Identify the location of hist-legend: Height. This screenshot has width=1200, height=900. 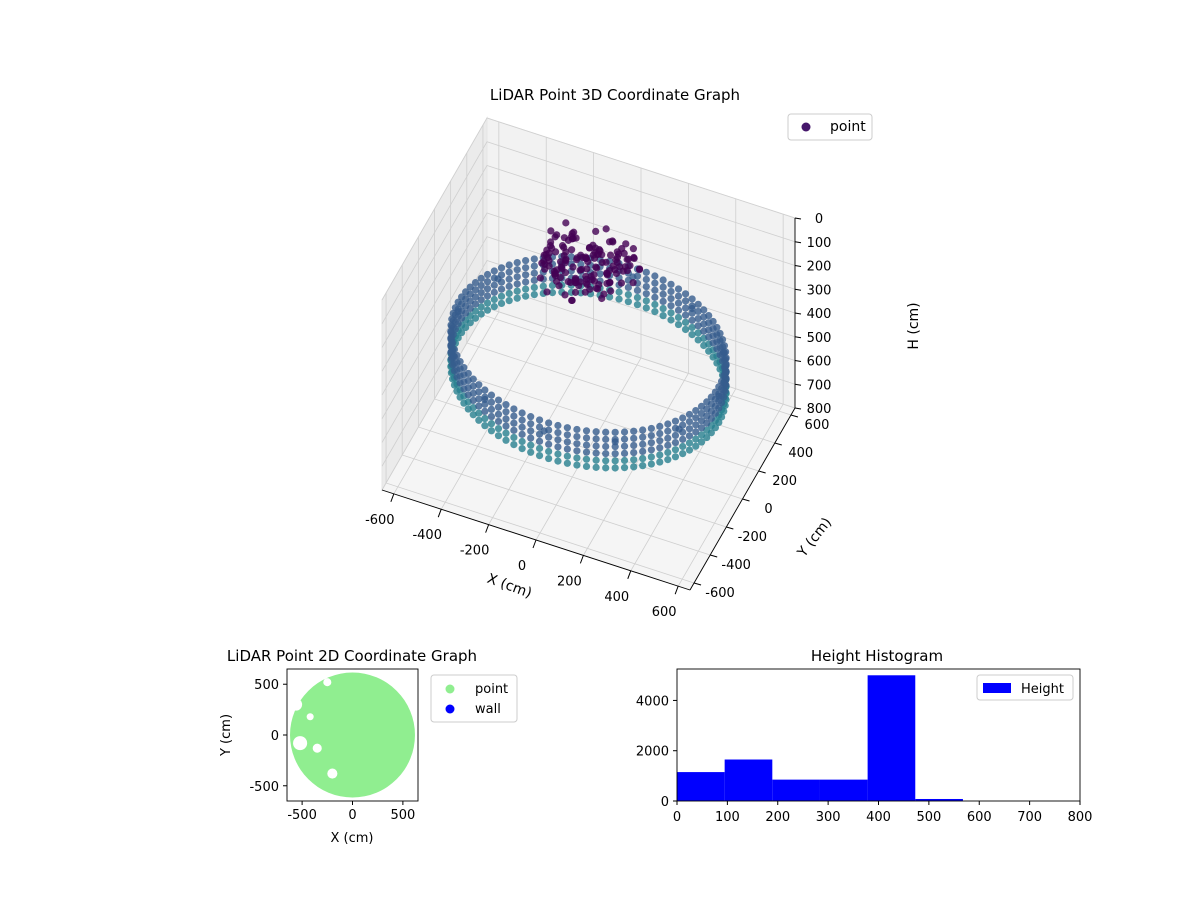
(1025, 687).